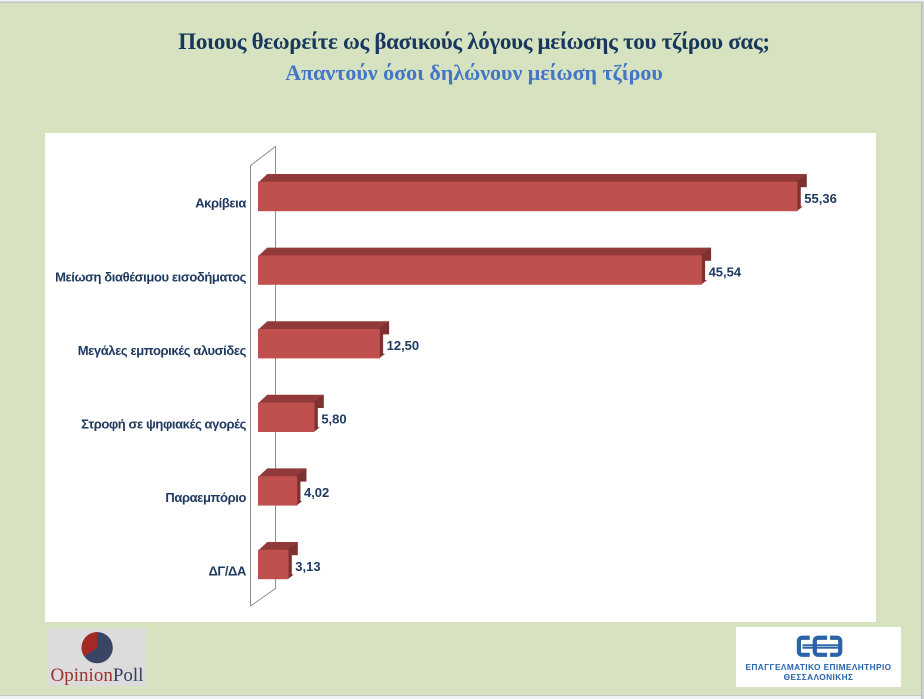  I want to click on svg-text: 3,13, so click(307, 566).